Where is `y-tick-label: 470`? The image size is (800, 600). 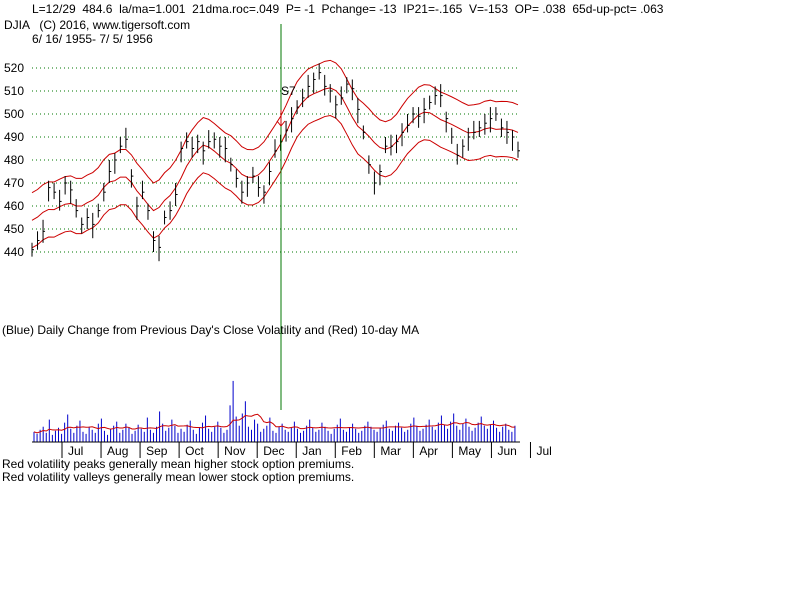
y-tick-label: 470 is located at coordinates (14, 183).